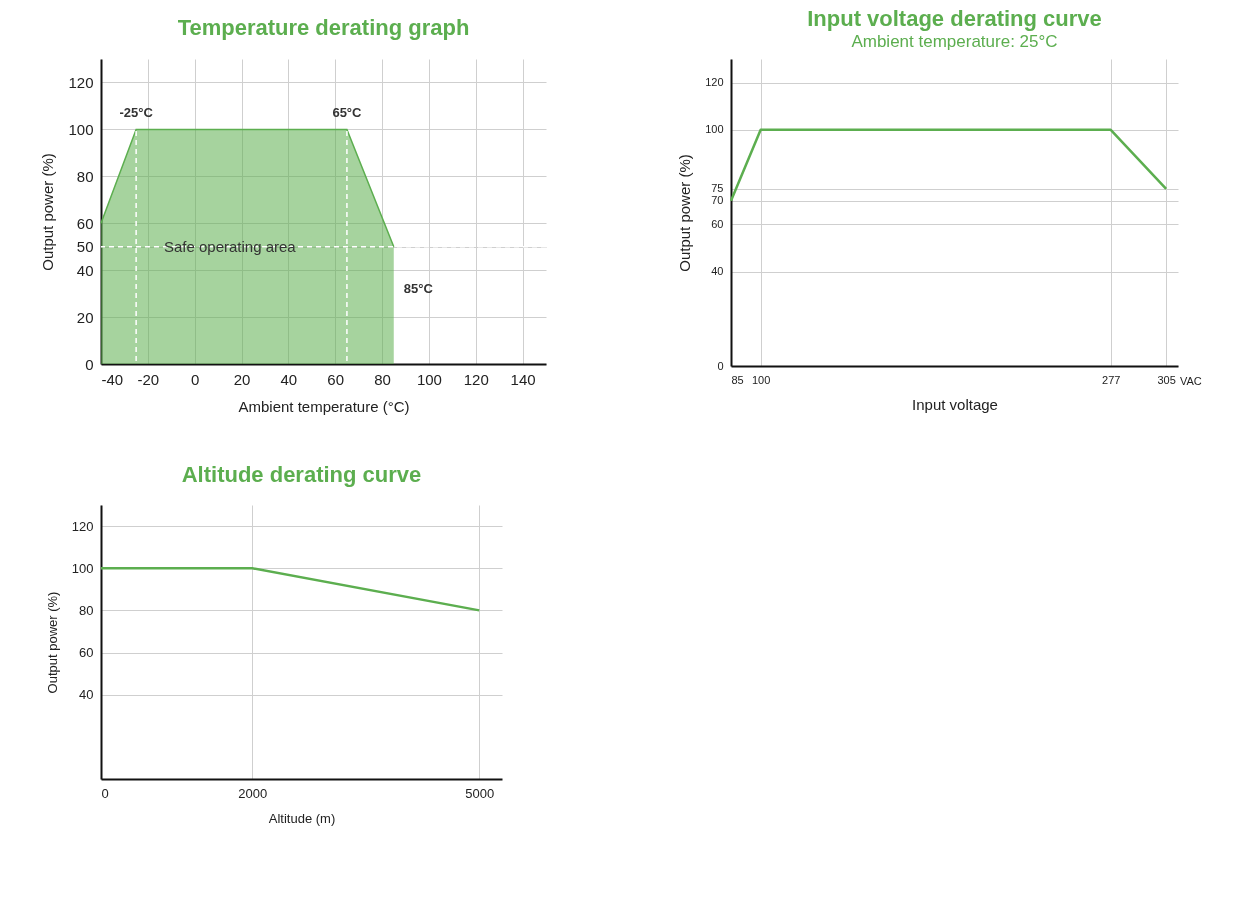 This screenshot has height=905, width=1259. What do you see at coordinates (717, 200) in the screenshot?
I see `y-tick-label: 70` at bounding box center [717, 200].